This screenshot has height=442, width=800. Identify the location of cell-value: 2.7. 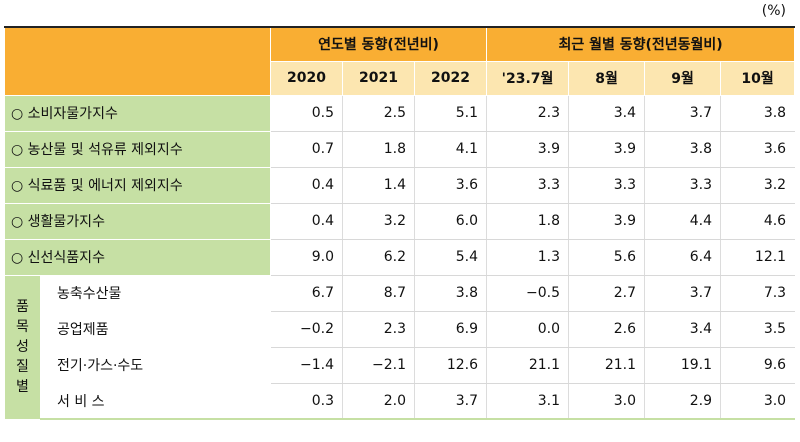
(607, 293).